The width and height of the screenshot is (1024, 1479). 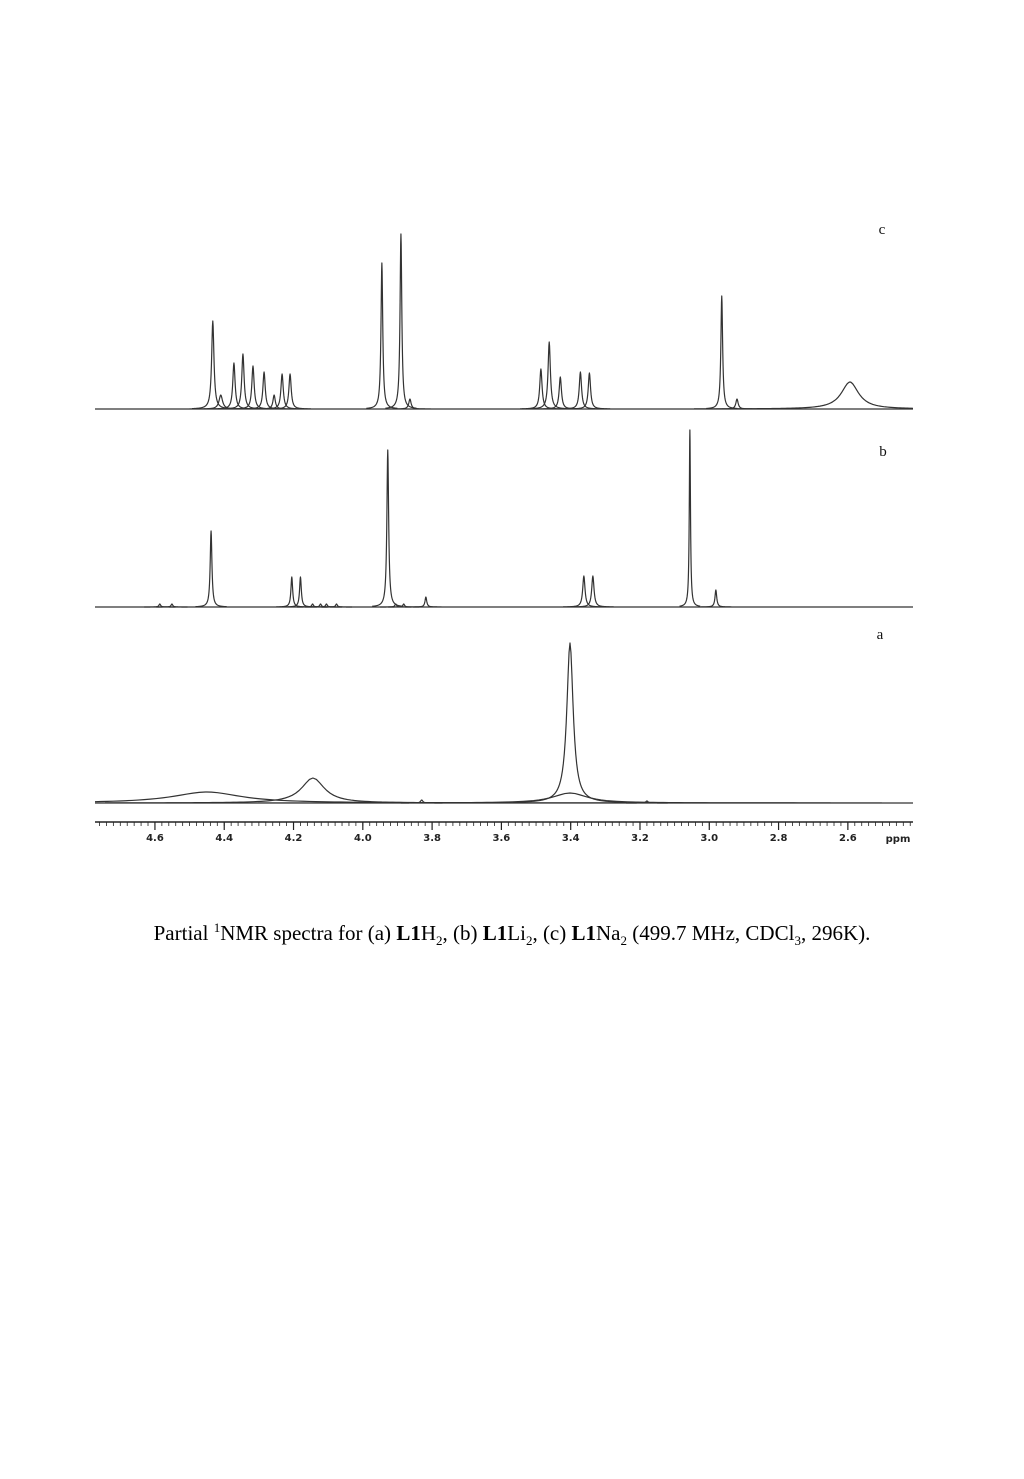 I want to click on caption-text: Li, so click(x=516, y=933).